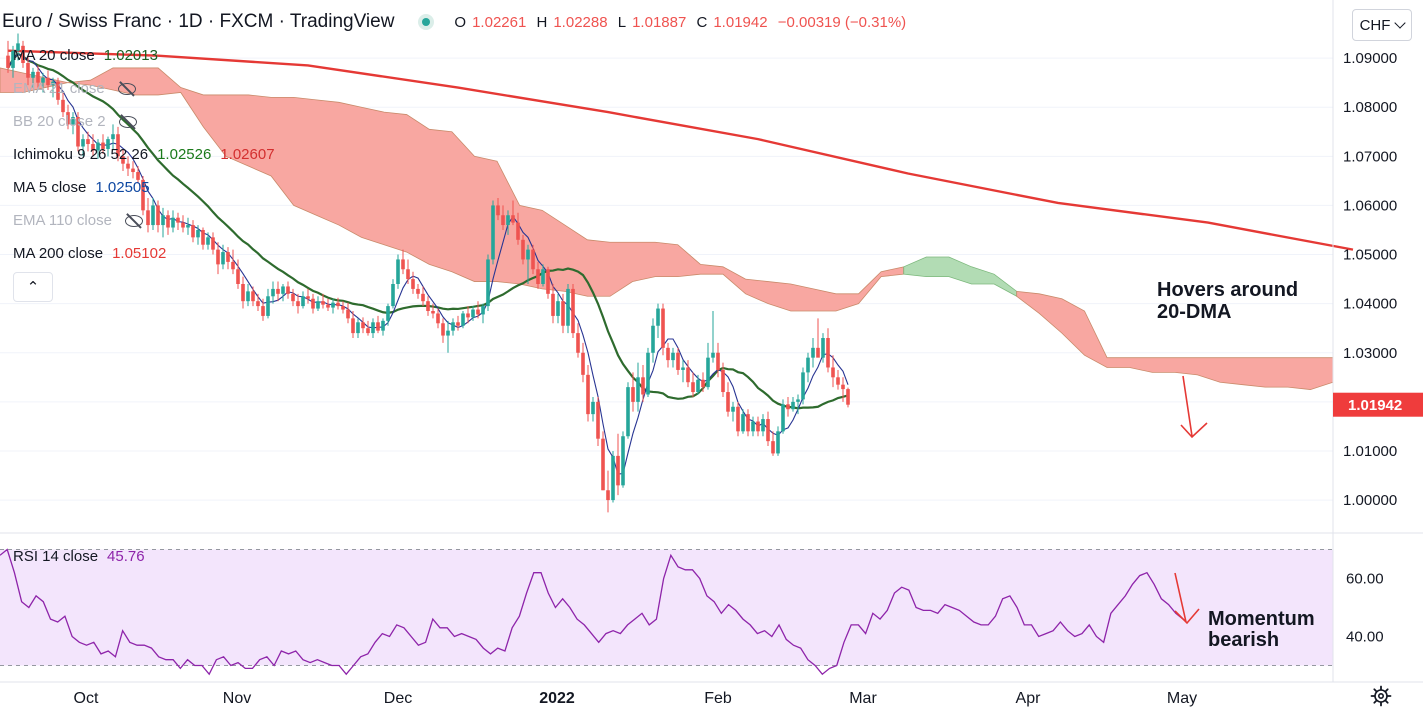 The image size is (1423, 718). What do you see at coordinates (1382, 25) in the screenshot?
I see `currency-button: CHF` at bounding box center [1382, 25].